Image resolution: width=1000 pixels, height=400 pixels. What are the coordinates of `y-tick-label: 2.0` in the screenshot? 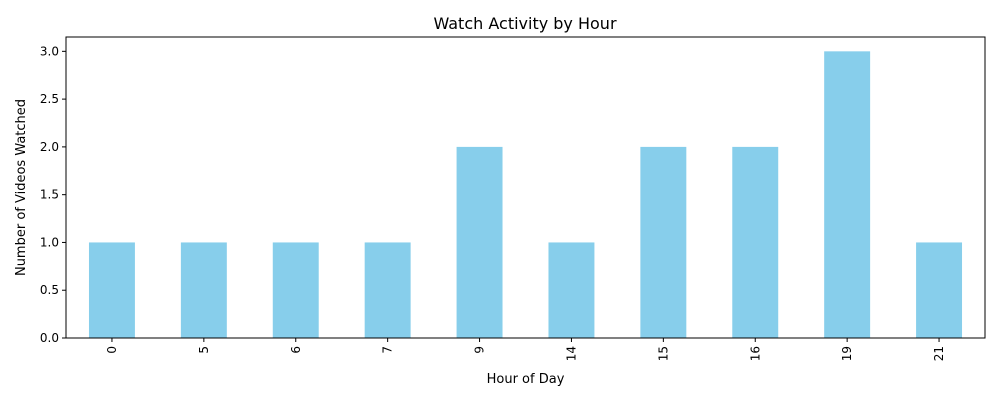 It's located at (49, 147).